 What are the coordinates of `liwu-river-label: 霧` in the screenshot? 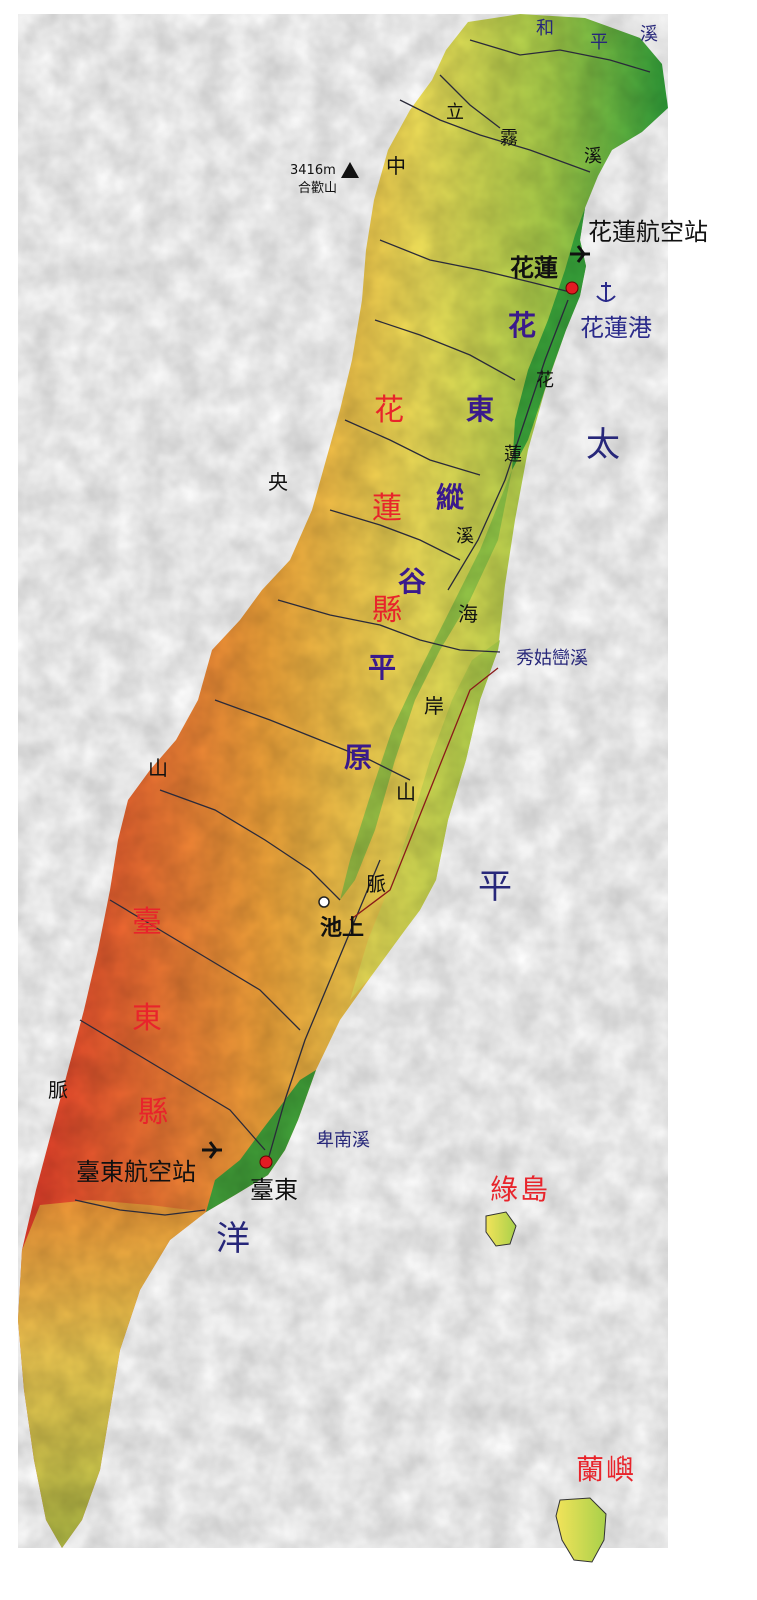 It's located at (509, 138).